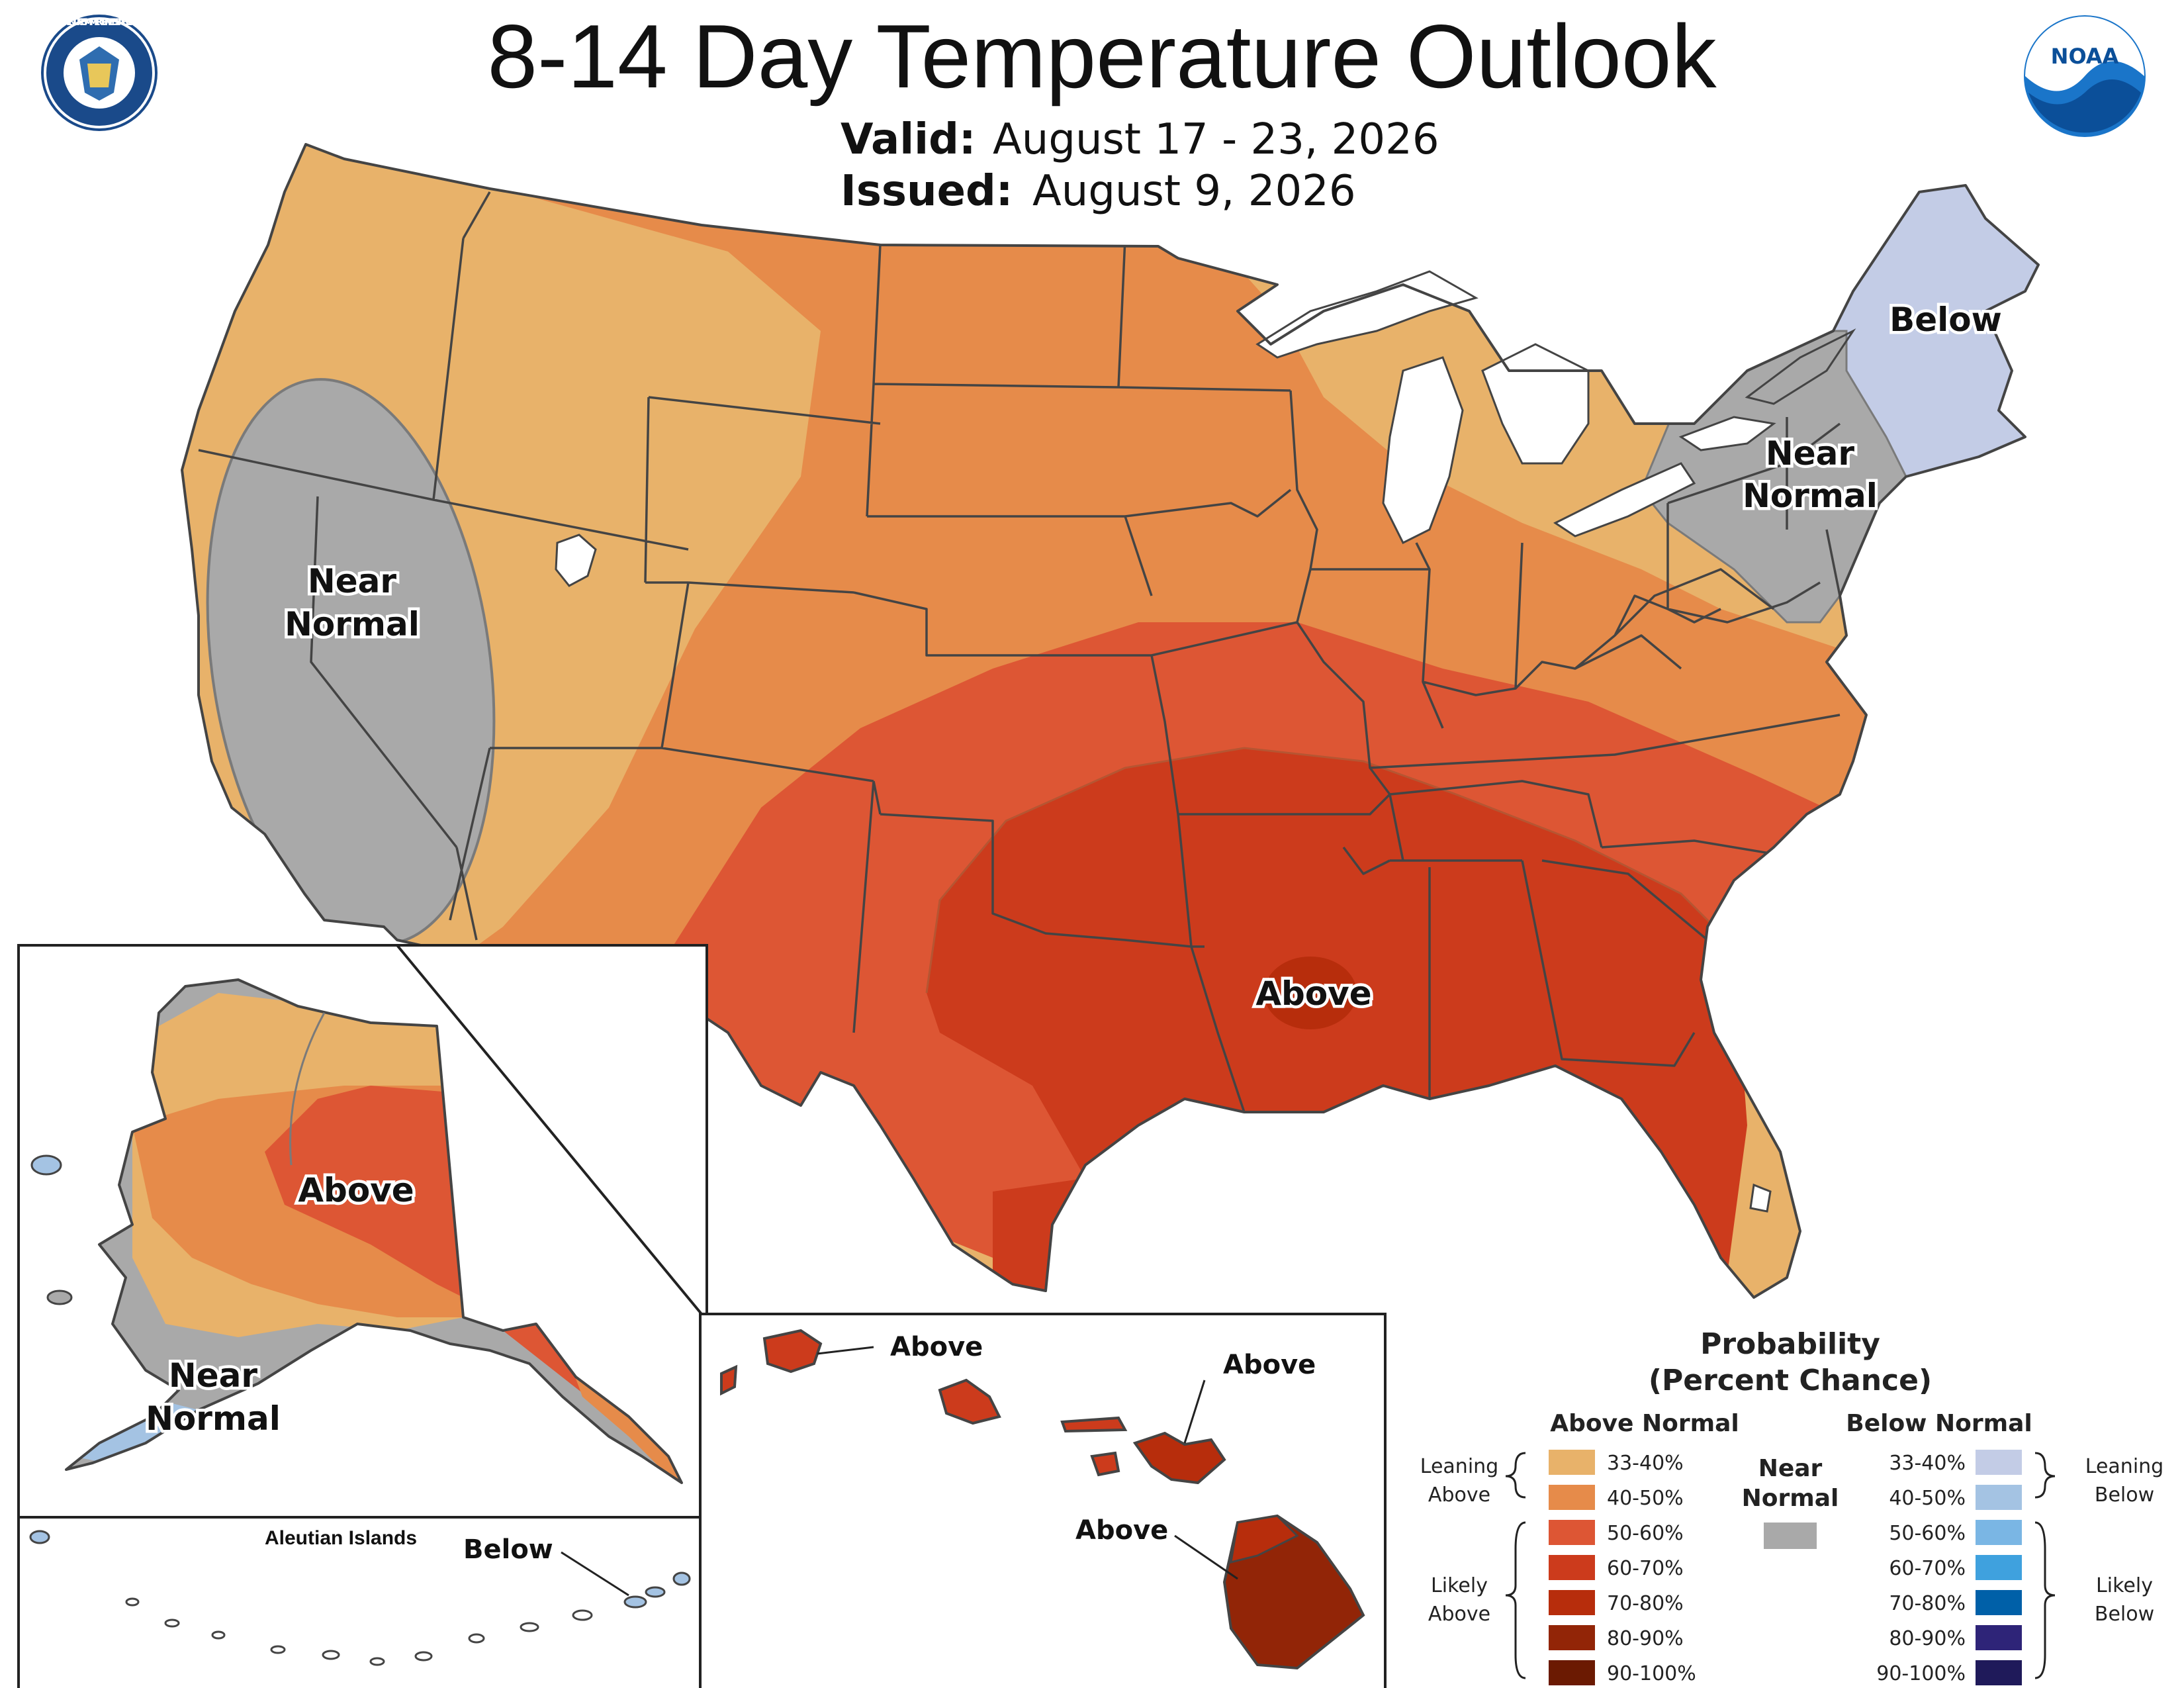  Describe the element at coordinates (1459, 1585) in the screenshot. I see `legend-likely-above-1: Likely` at that location.